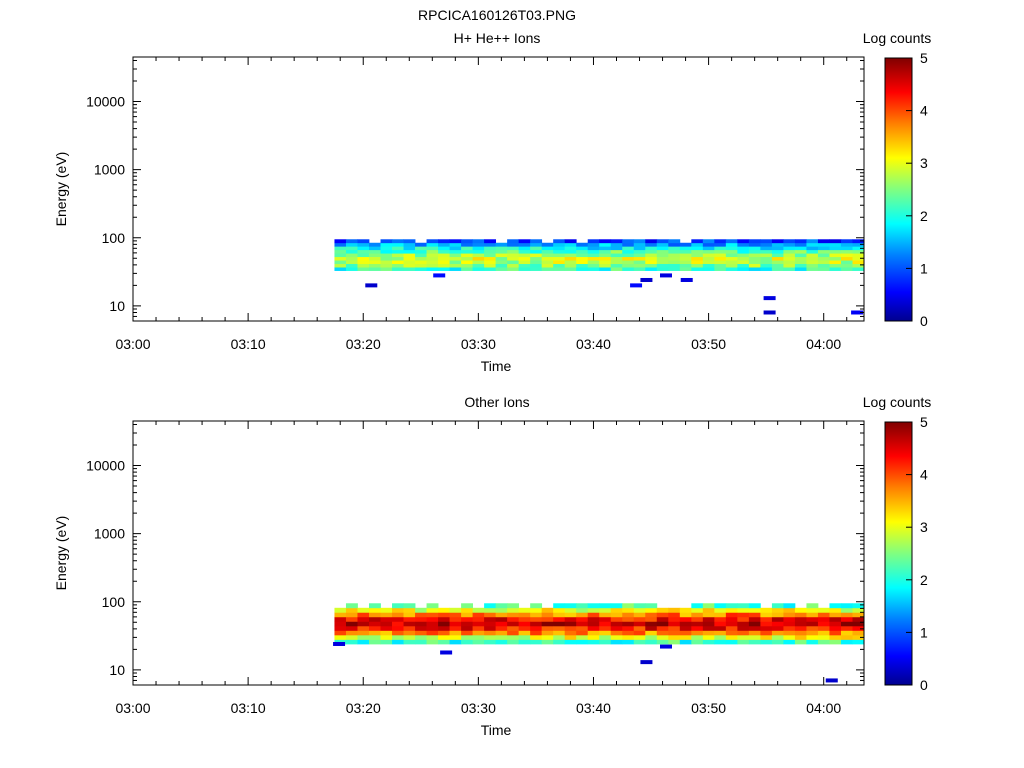 Image resolution: width=1024 pixels, height=768 pixels. Describe the element at coordinates (497, 15) in the screenshot. I see `figure-title: RPCICA160126T03.PNG` at that location.